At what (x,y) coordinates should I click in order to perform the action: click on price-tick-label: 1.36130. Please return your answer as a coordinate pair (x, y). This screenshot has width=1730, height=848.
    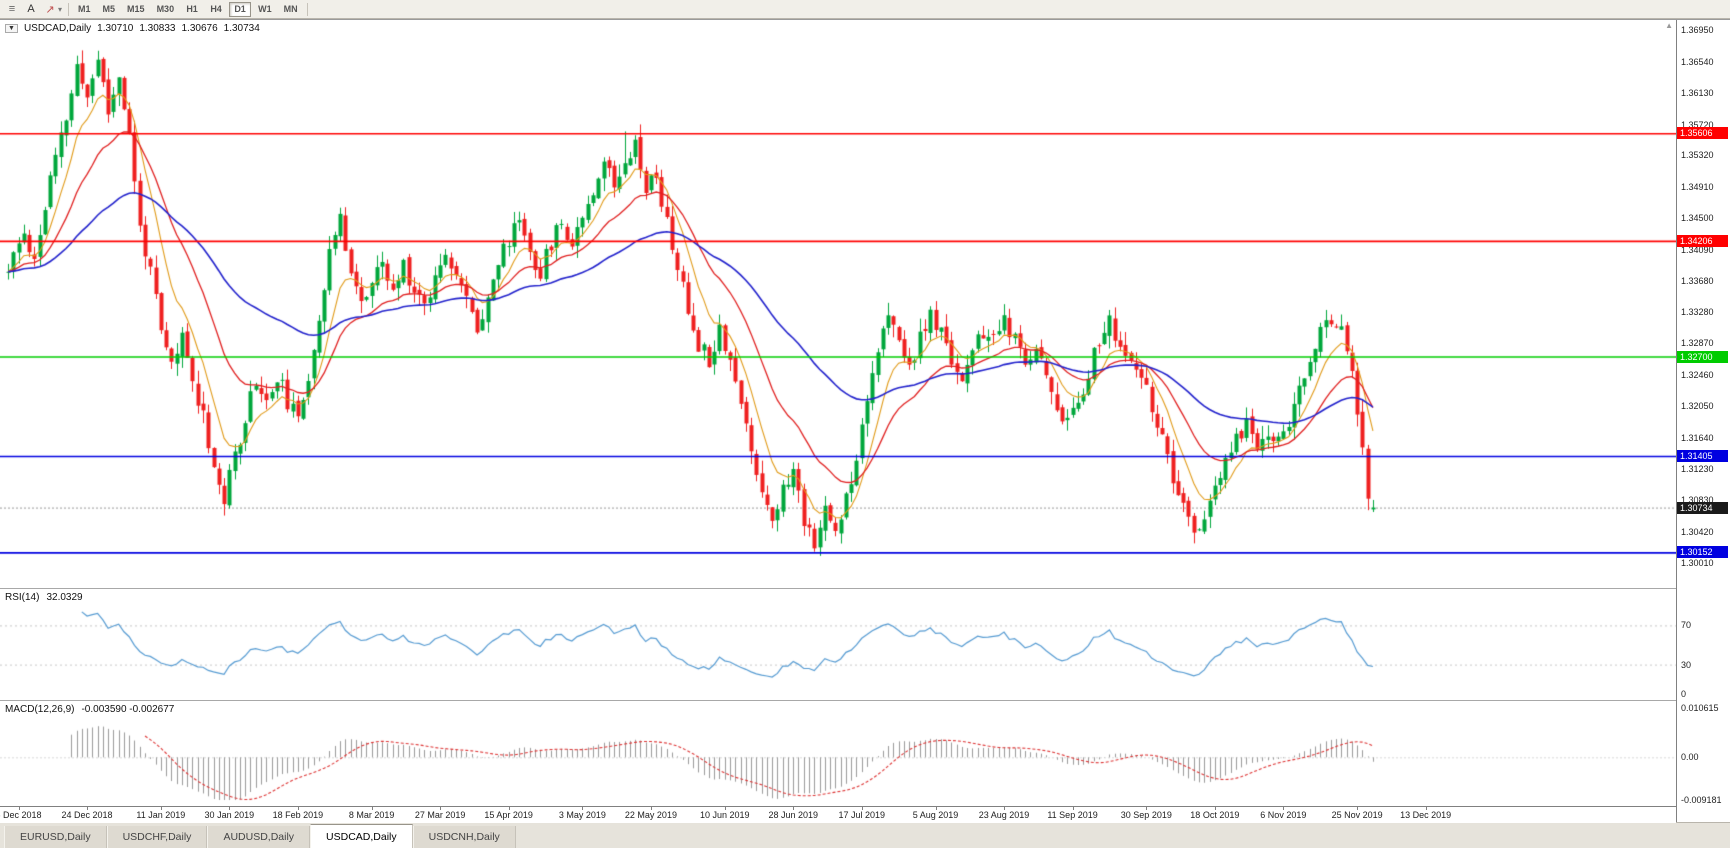
    Looking at the image, I should click on (1697, 93).